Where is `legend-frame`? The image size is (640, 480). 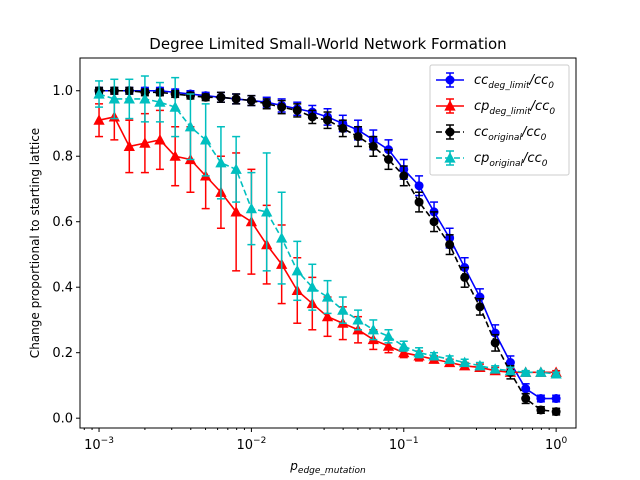 legend-frame is located at coordinates (499, 120).